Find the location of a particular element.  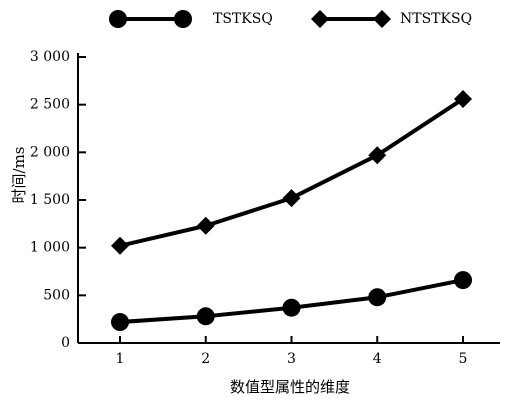

x-tick-label: 5 is located at coordinates (463, 359).